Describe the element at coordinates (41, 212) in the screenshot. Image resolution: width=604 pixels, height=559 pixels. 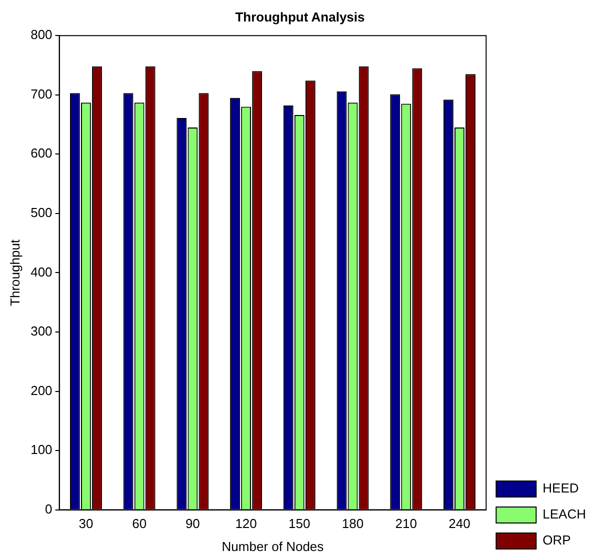
I see `y-tick-label: 500` at that location.